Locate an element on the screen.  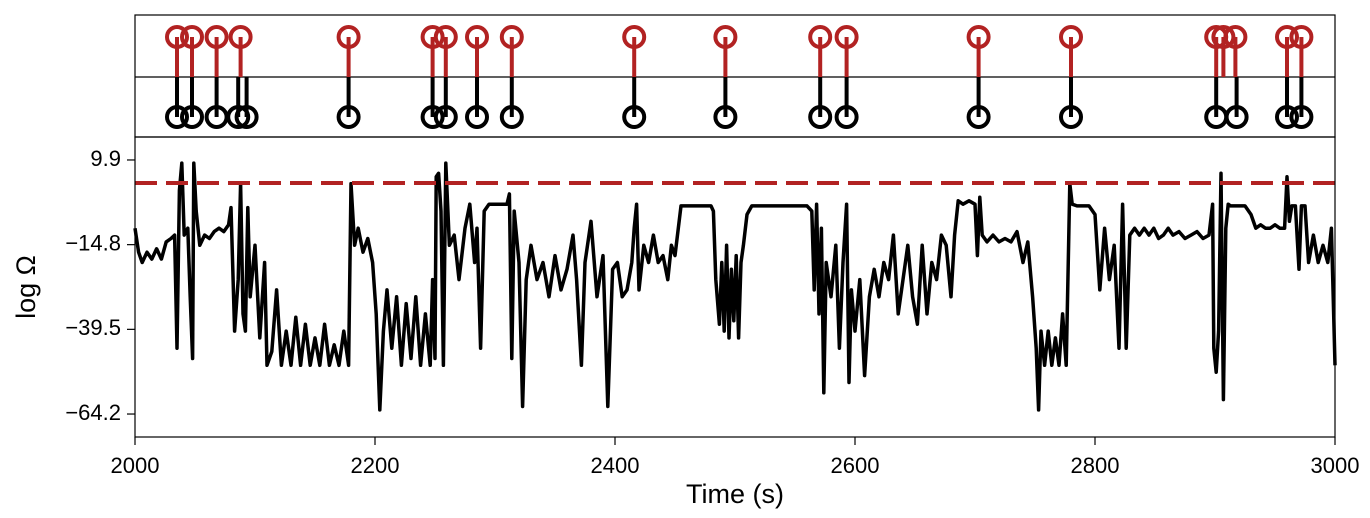
x-tick-label: 2200 is located at coordinates (375, 465).